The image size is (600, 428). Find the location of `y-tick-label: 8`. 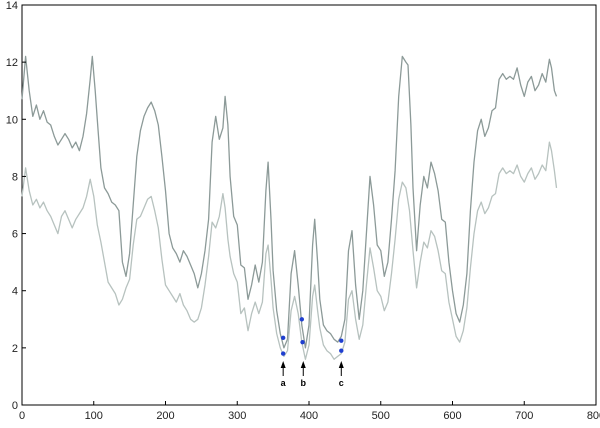

y-tick-label: 8 is located at coordinates (15, 177).